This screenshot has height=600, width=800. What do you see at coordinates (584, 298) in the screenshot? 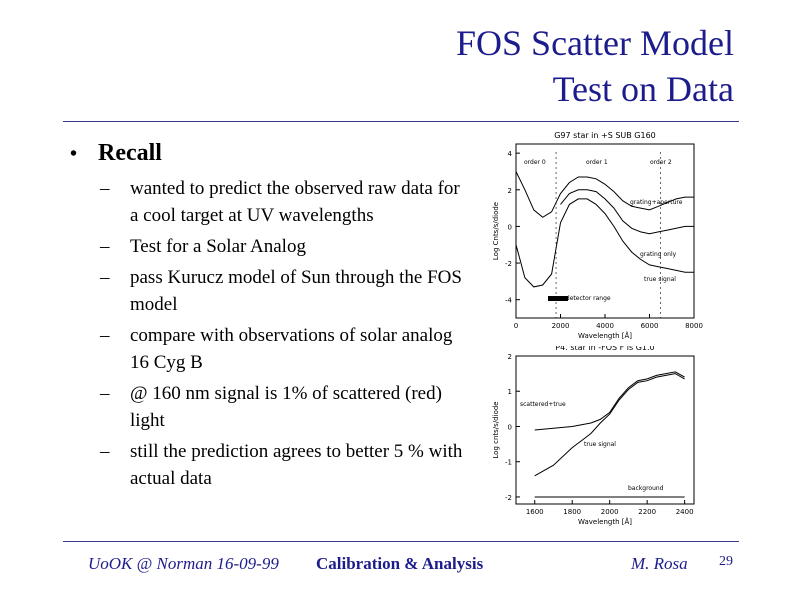
I see `annotation-label: — detector range` at bounding box center [584, 298].